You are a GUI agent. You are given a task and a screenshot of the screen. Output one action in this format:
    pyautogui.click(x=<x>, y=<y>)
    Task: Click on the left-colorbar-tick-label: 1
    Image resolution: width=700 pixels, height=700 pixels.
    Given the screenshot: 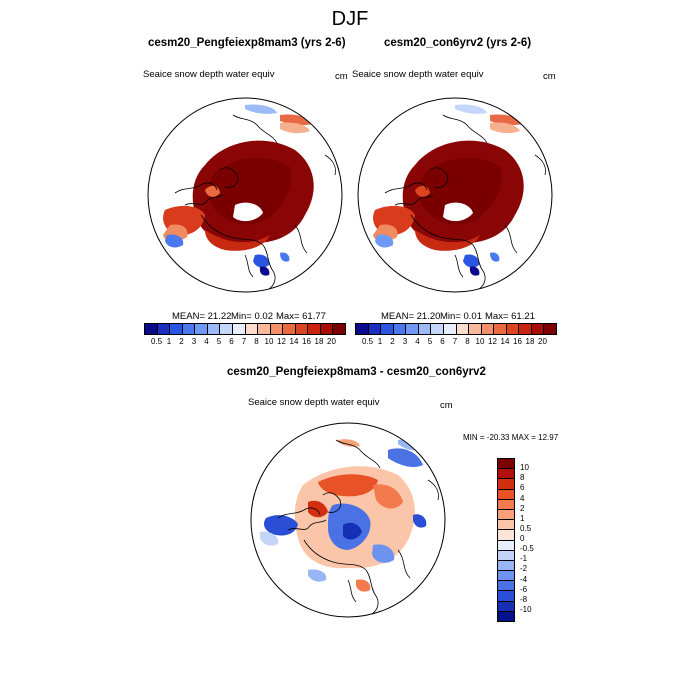 What is the action you would take?
    pyautogui.click(x=169, y=341)
    